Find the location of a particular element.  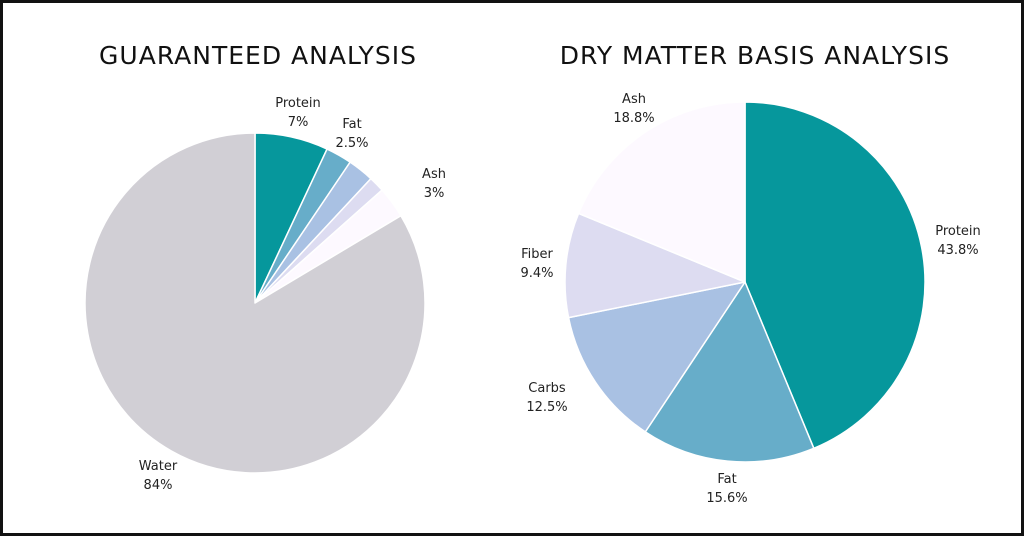

guaranteed-label-ash: Ash is located at coordinates (434, 174).